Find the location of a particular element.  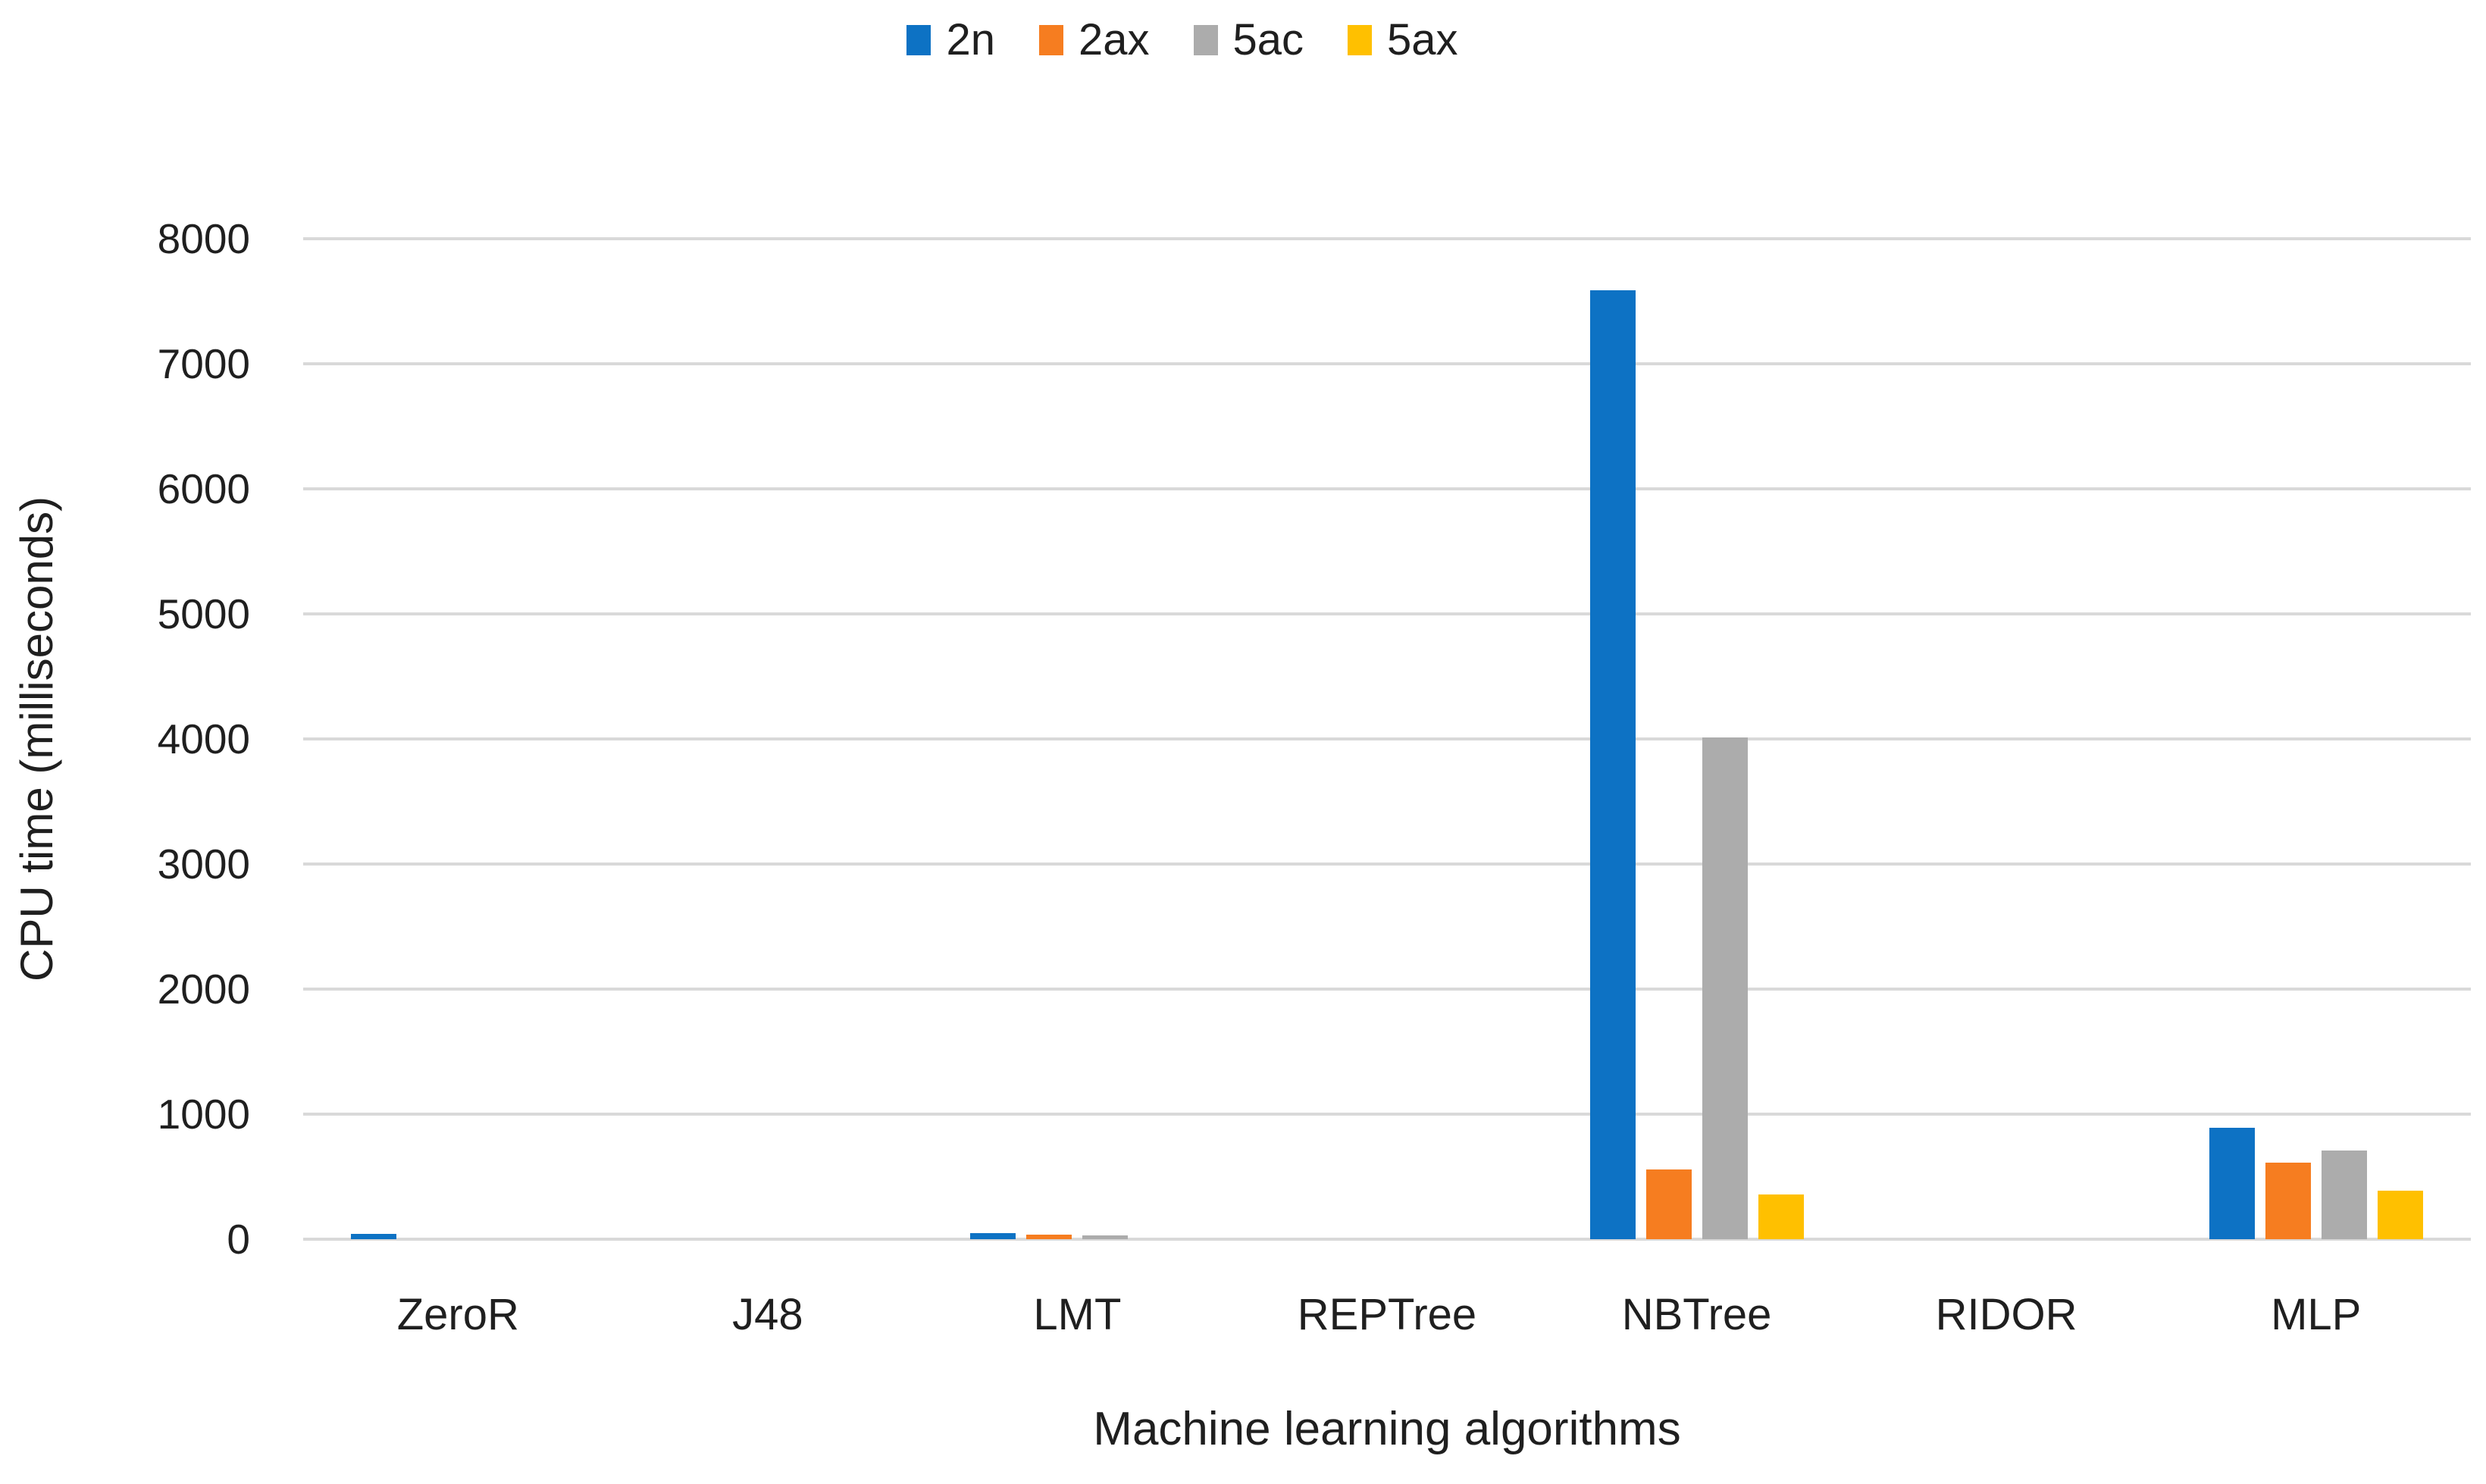

x-label-mlp: MLP is located at coordinates (2316, 1314).